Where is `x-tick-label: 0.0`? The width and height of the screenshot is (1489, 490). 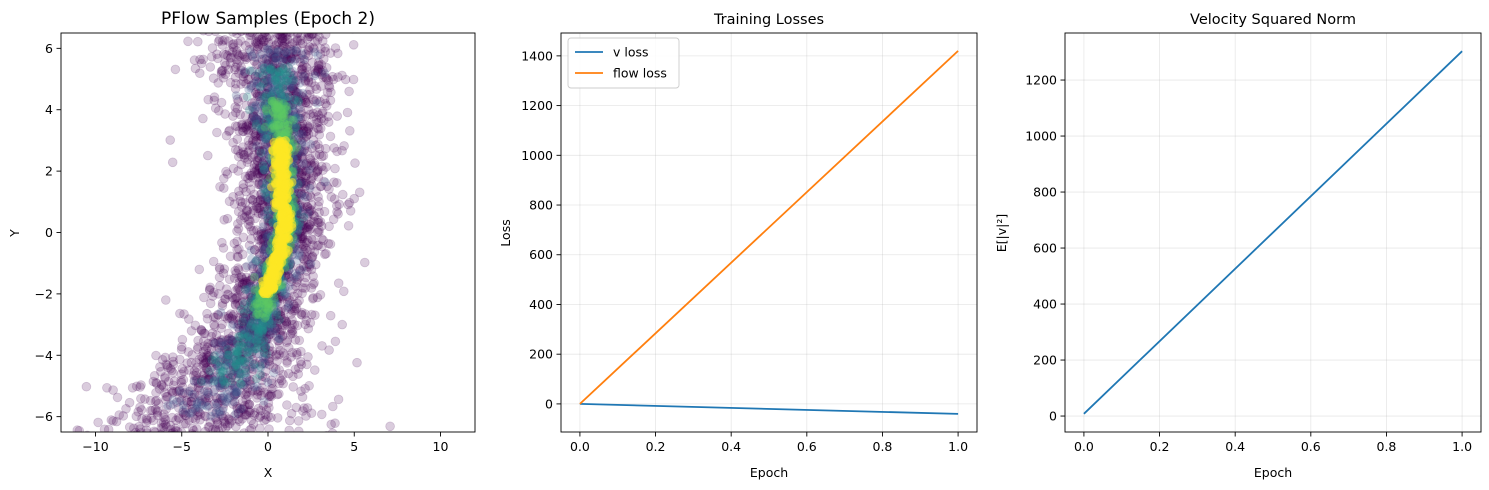 x-tick-label: 0.0 is located at coordinates (580, 446).